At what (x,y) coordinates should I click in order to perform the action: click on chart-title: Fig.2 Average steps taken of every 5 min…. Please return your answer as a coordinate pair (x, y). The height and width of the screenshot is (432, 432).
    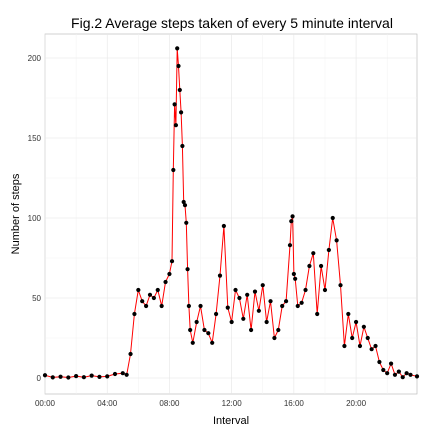
    Looking at the image, I should click on (232, 23).